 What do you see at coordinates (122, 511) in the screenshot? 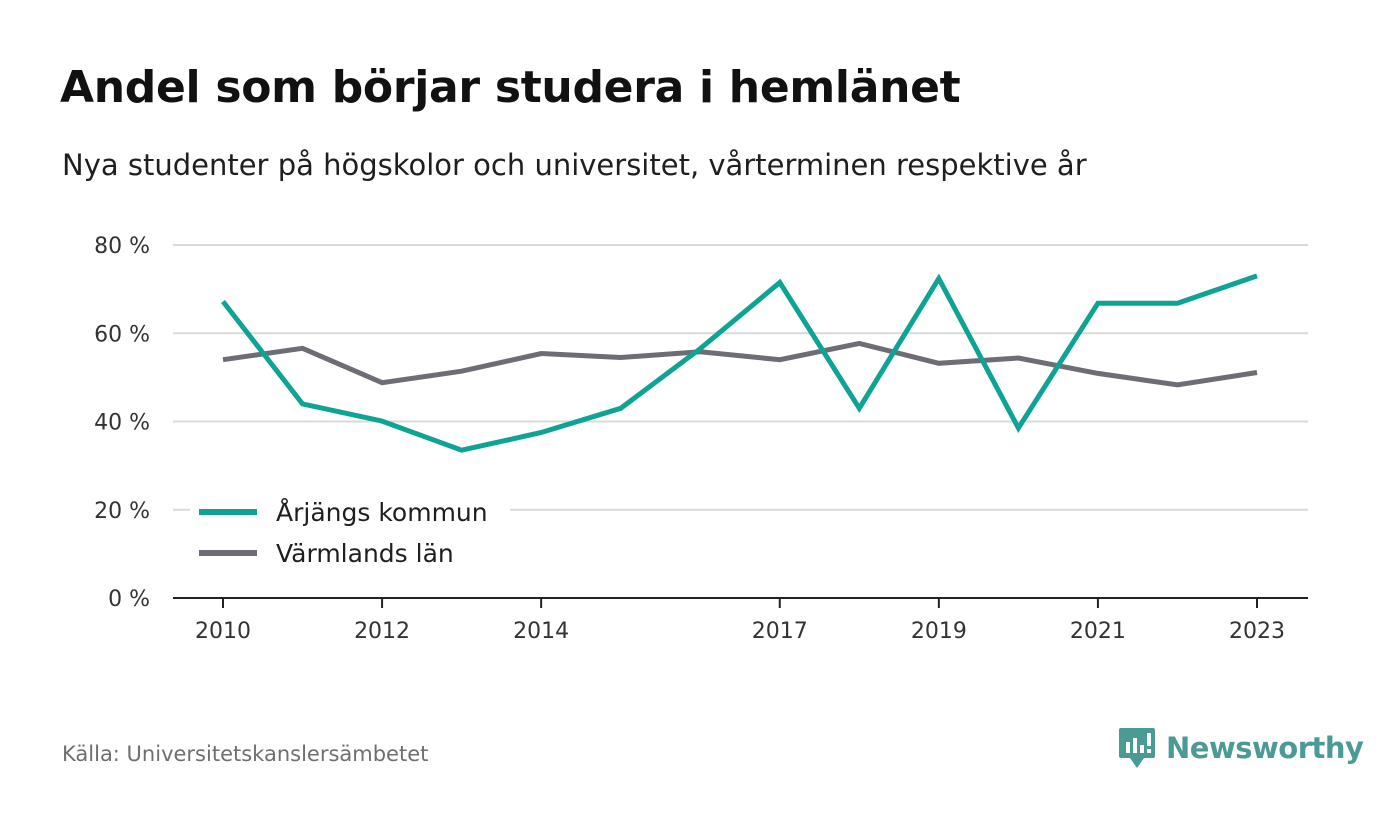
I see `y-tick-label: 20 %` at bounding box center [122, 511].